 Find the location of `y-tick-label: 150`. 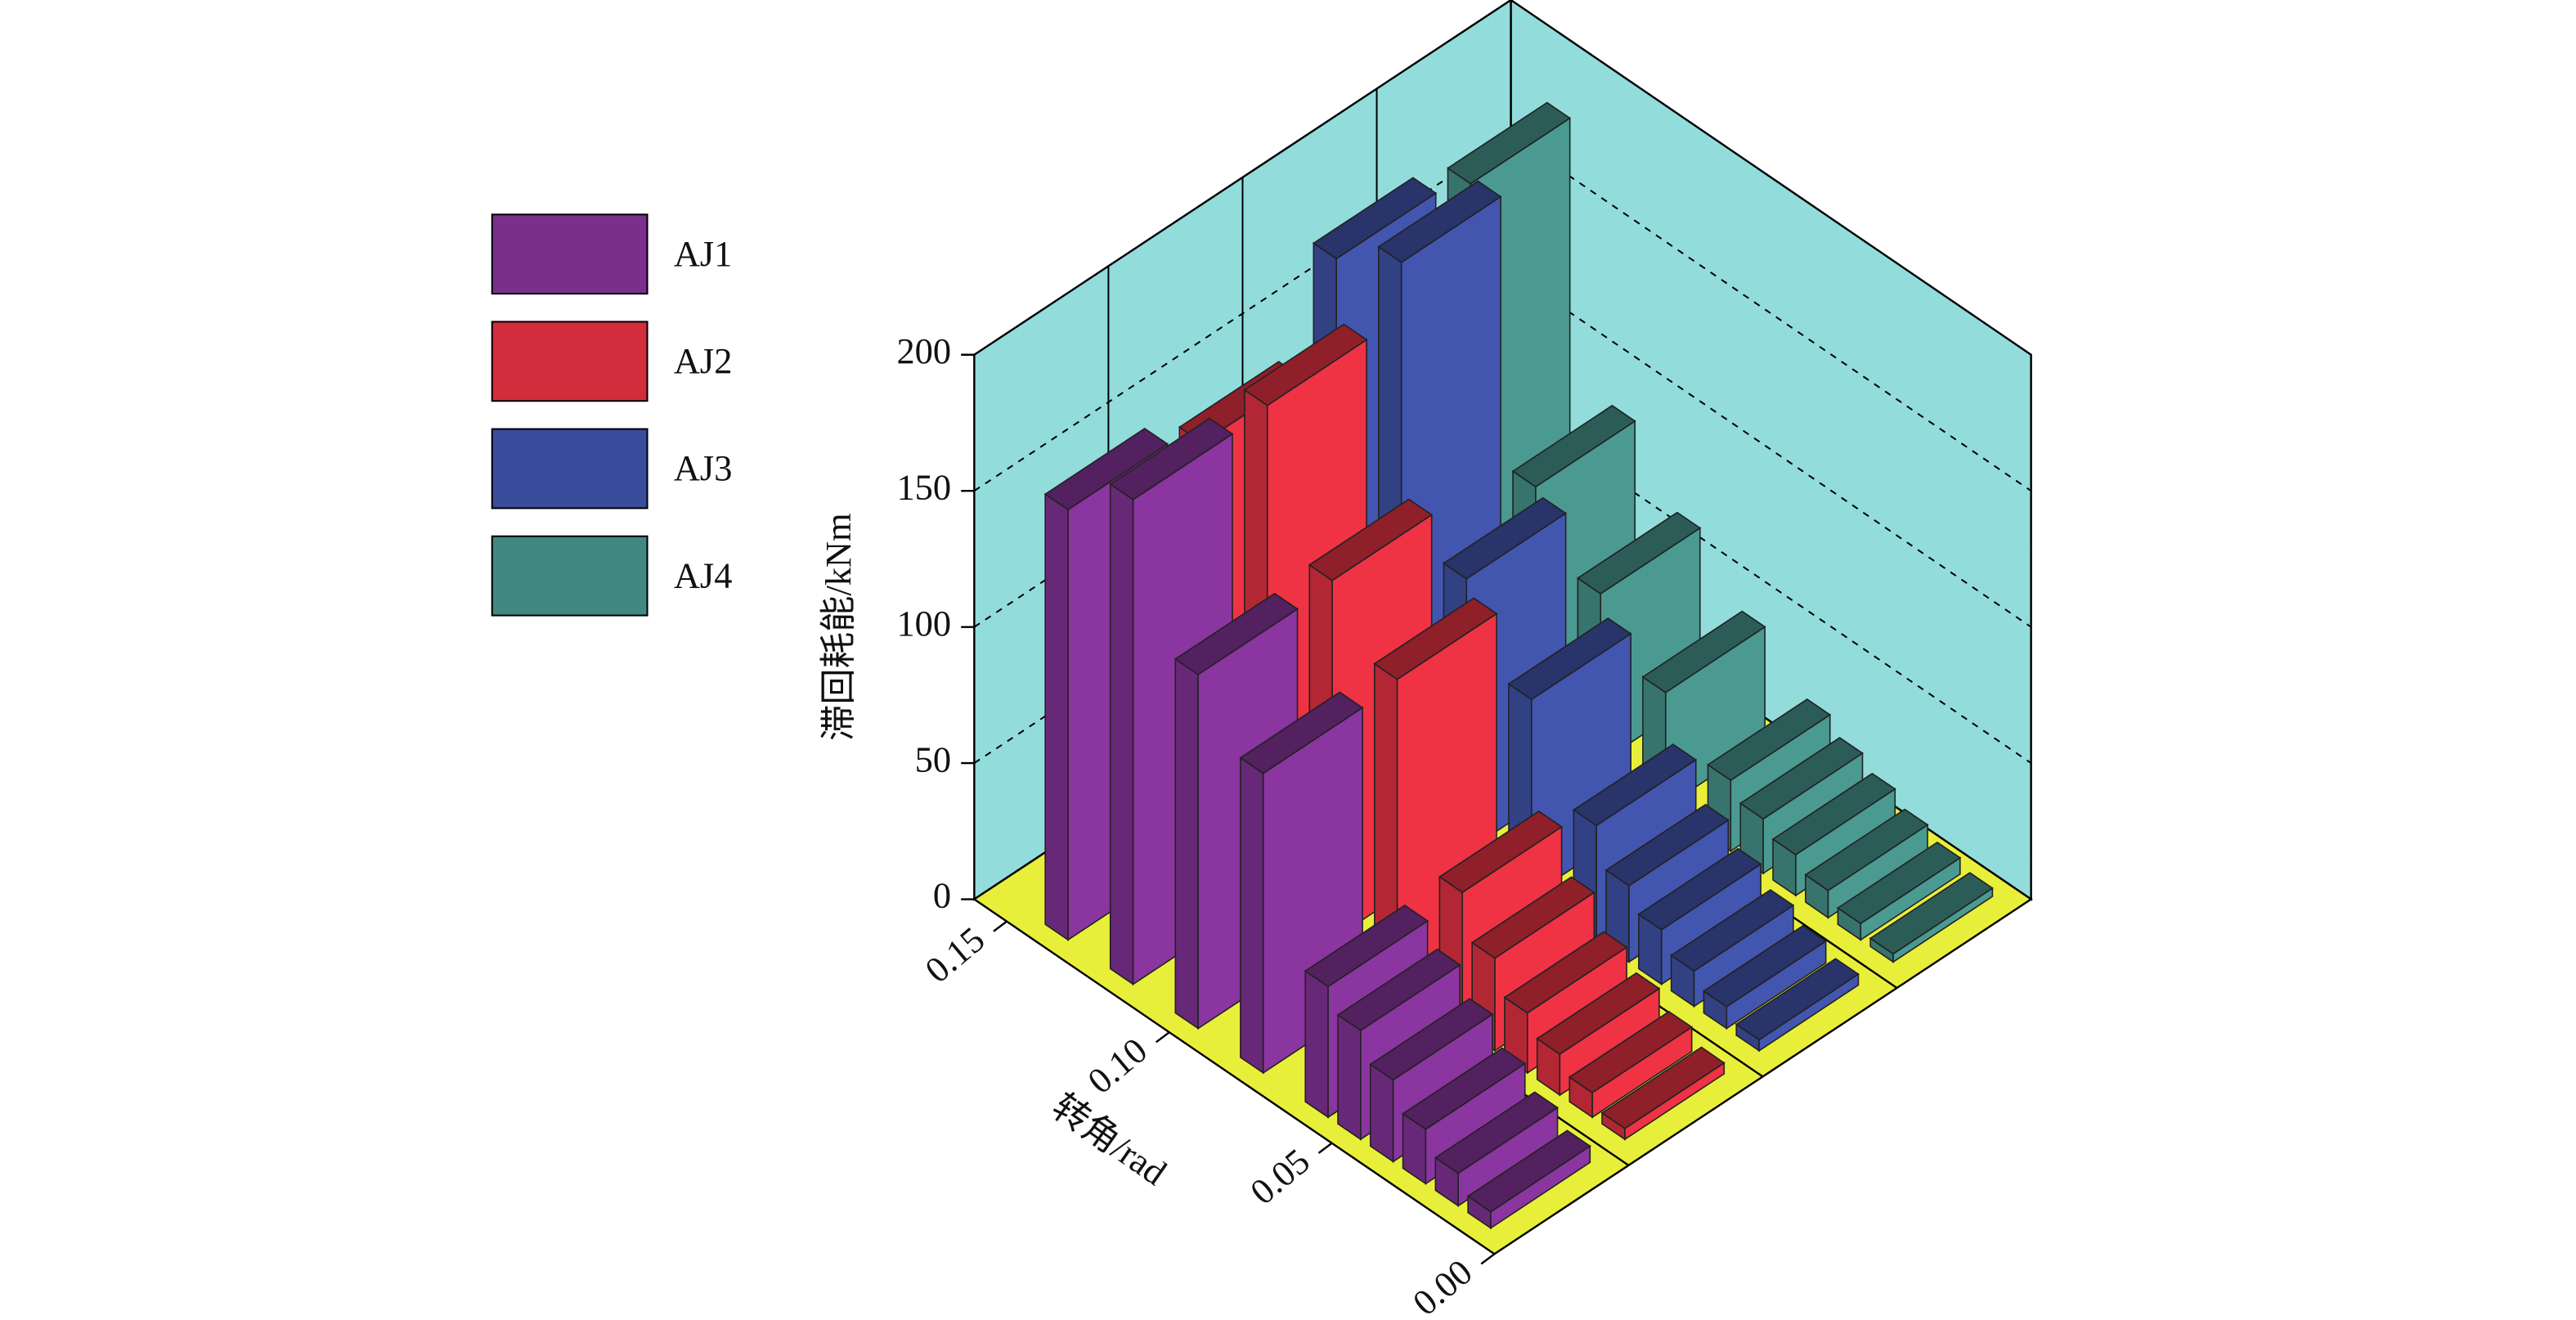

y-tick-label: 150 is located at coordinates (923, 486).